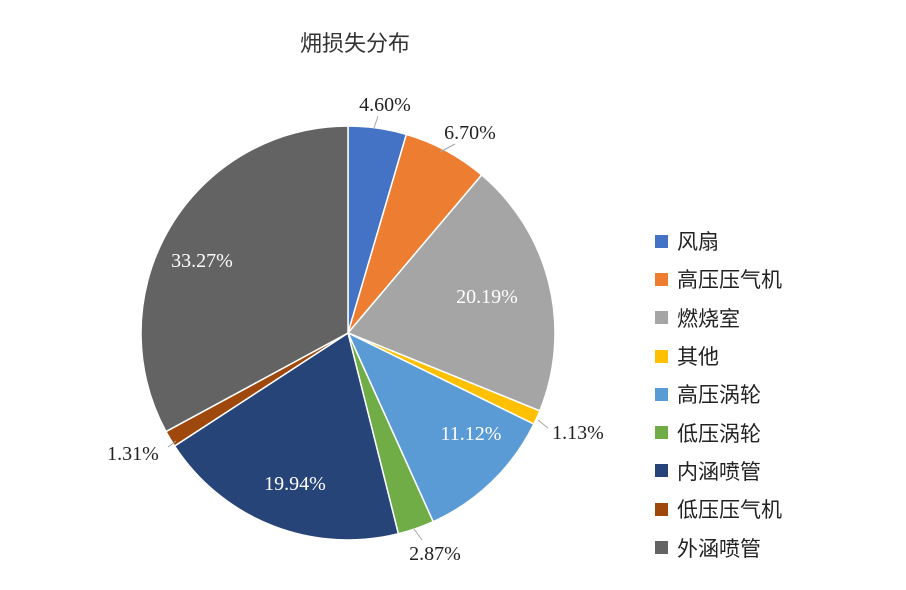 The height and width of the screenshot is (590, 906). Describe the element at coordinates (729, 280) in the screenshot. I see `legend-label: 高压压气机` at that location.